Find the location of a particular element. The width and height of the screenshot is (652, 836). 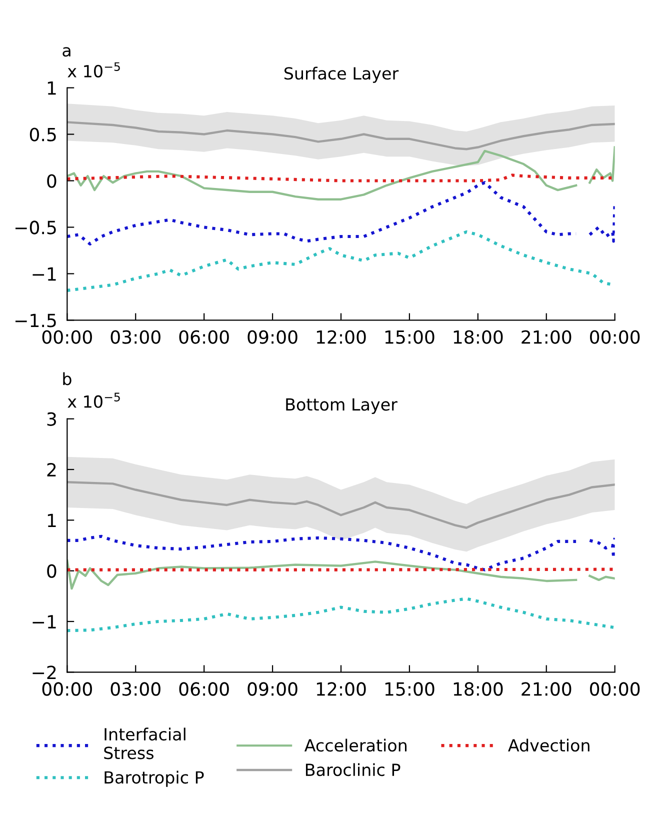

y-tick-label: −0.5 is located at coordinates (36, 227).